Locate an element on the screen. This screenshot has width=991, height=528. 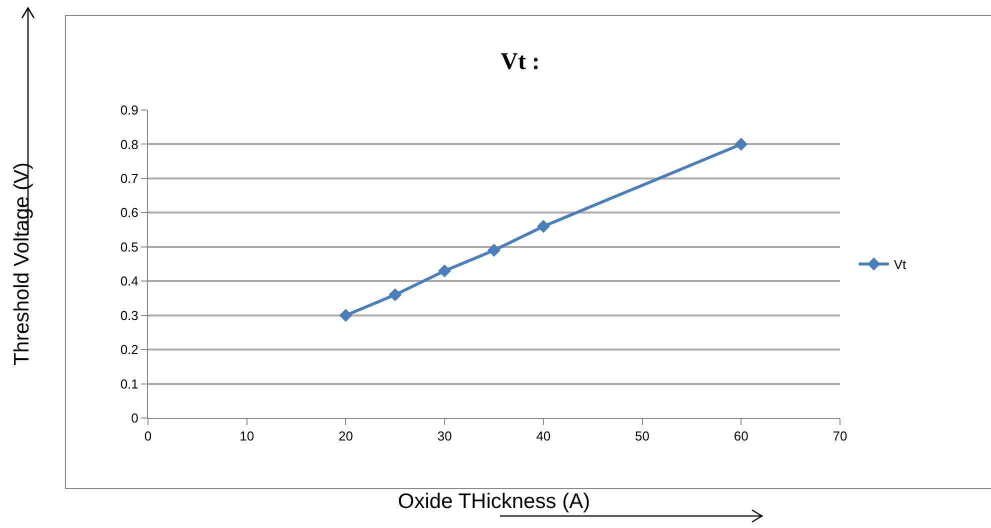
y-tick-label: 0 is located at coordinates (134, 418).